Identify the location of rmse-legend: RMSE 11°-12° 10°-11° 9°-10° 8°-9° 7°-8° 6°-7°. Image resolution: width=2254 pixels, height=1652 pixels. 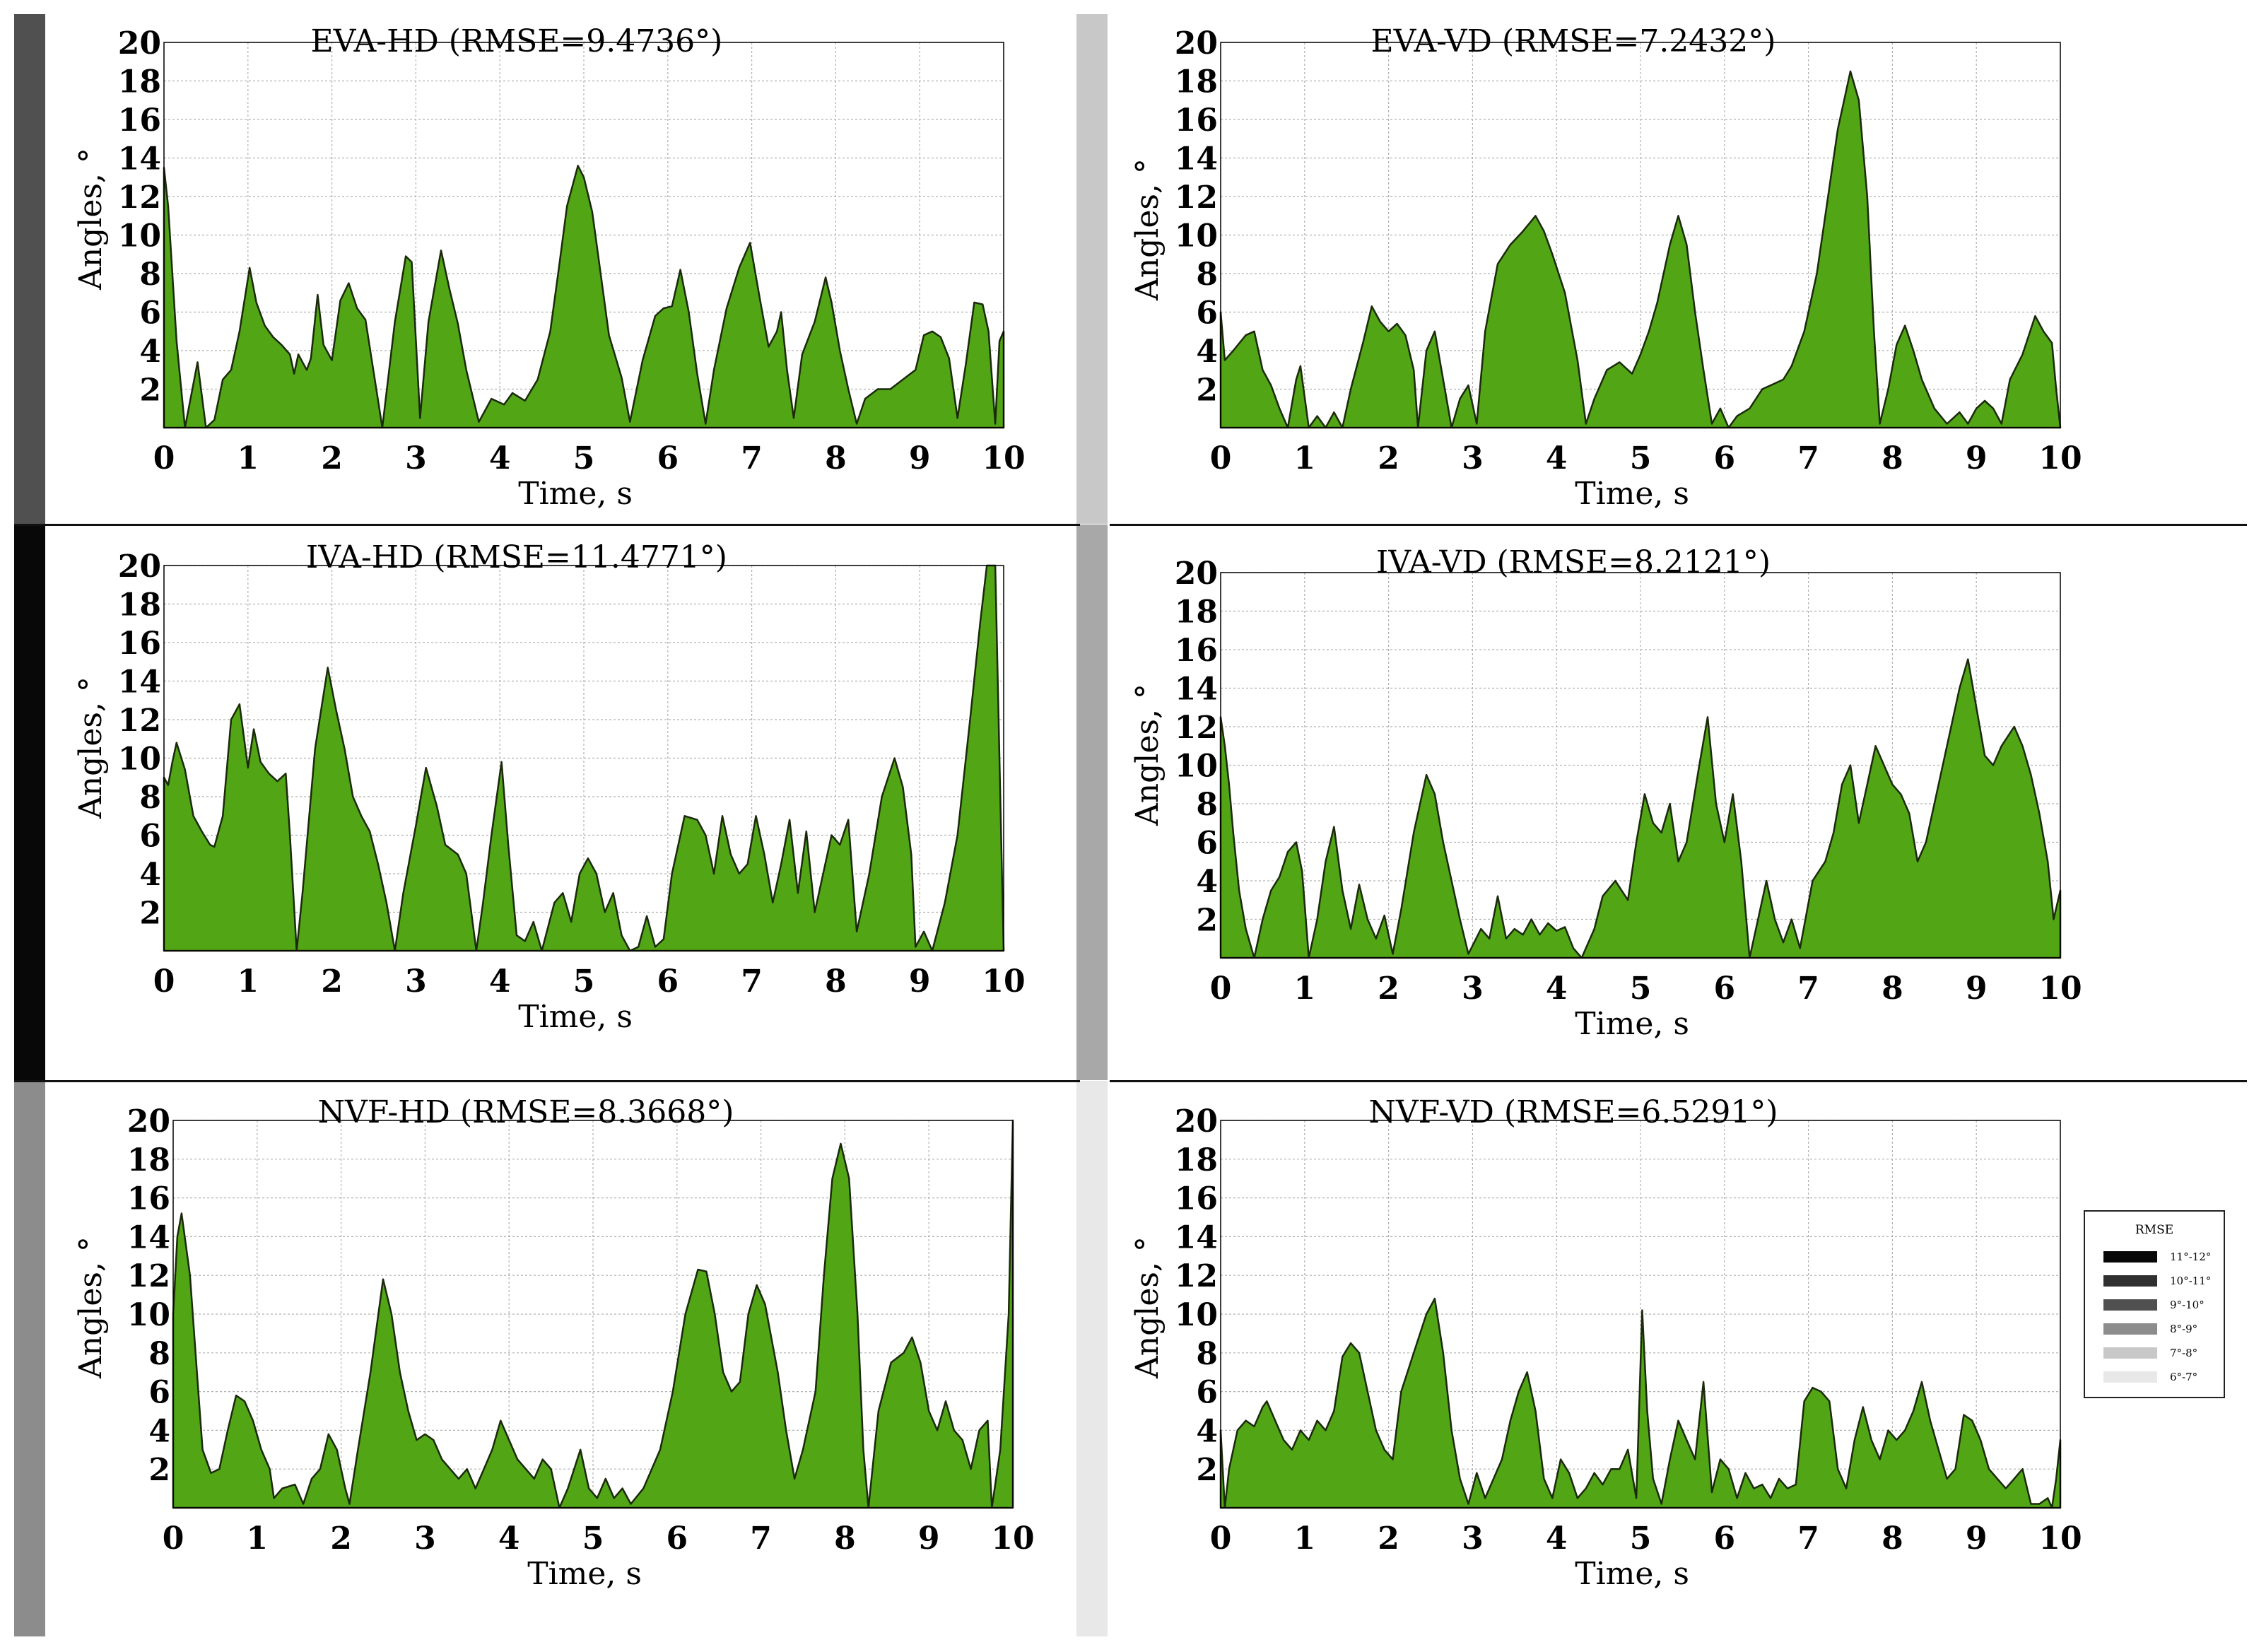
(2154, 1304).